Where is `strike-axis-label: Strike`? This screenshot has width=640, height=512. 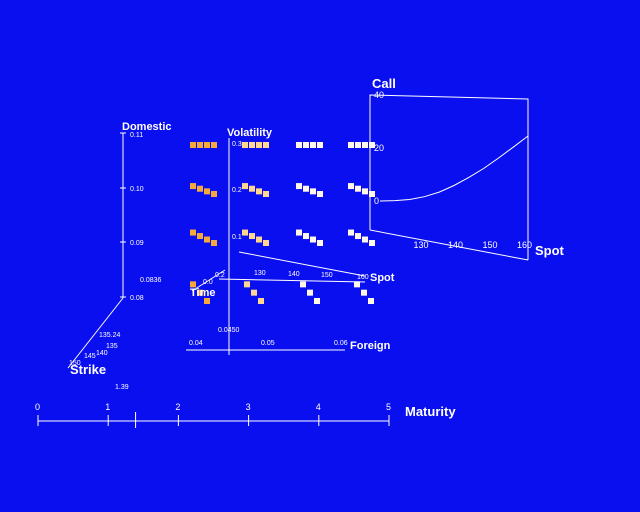
strike-axis-label: Strike is located at coordinates (88, 369).